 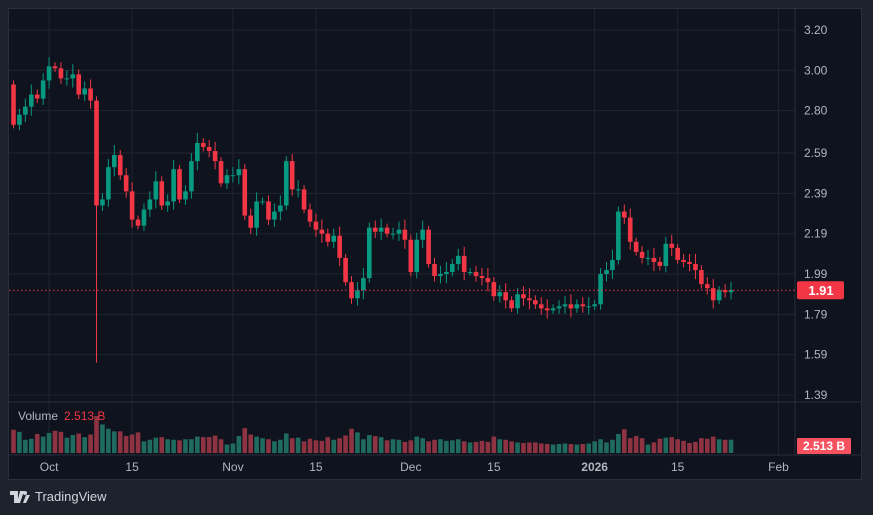 I want to click on price-tick-label: 2.39, so click(x=816, y=193).